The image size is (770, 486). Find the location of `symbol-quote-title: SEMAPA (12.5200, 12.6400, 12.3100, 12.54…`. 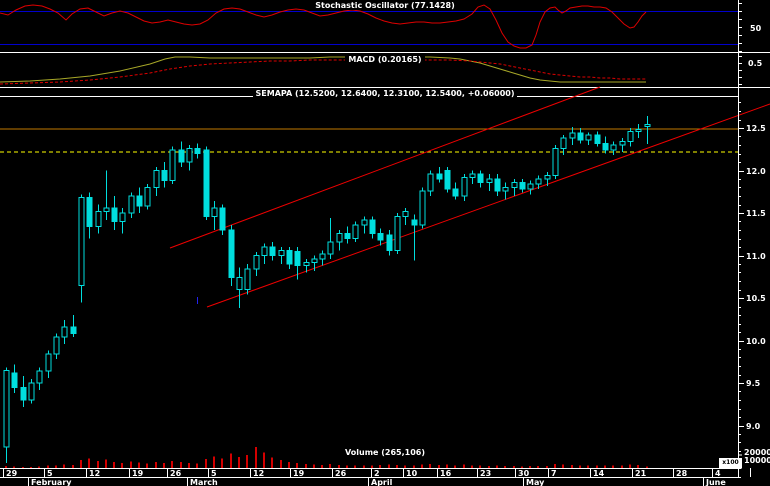

symbol-quote-title: SEMAPA (12.5200, 12.6400, 12.3100, 12.54… is located at coordinates (385, 93).